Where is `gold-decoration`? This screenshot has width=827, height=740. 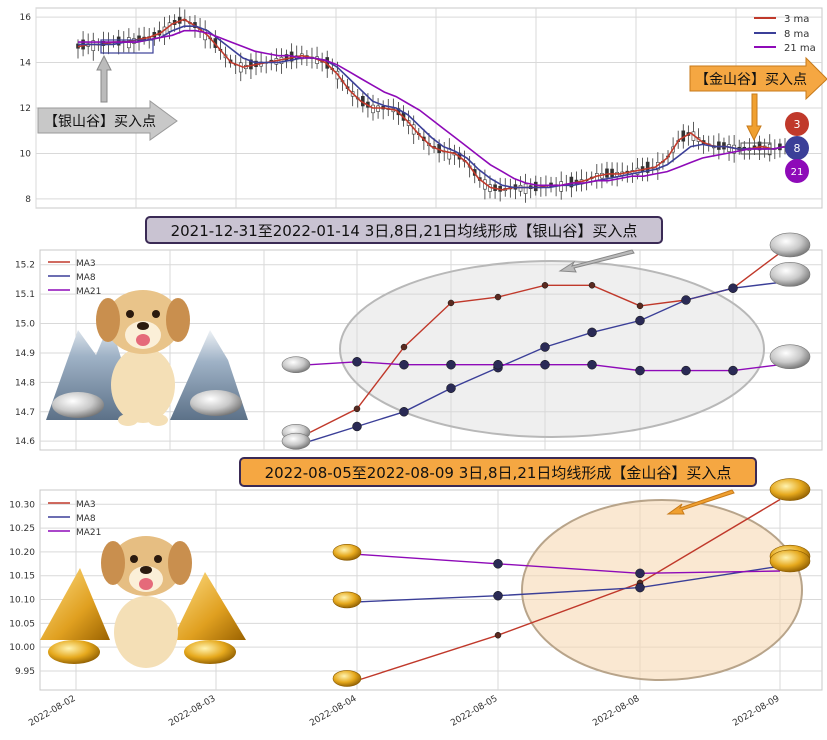 gold-decoration is located at coordinates (143, 602).